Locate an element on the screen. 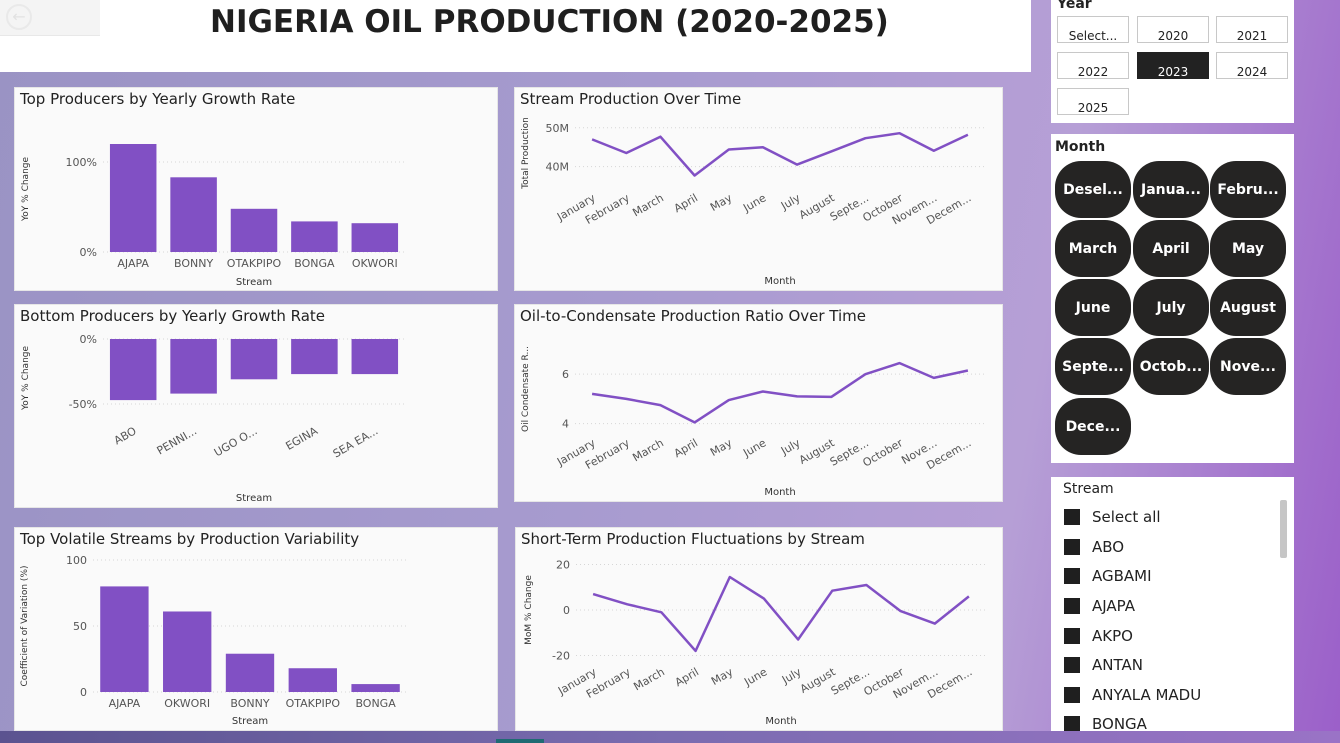 Image resolution: width=1340 pixels, height=743 pixels. y-tick-label: 50M is located at coordinates (558, 128).